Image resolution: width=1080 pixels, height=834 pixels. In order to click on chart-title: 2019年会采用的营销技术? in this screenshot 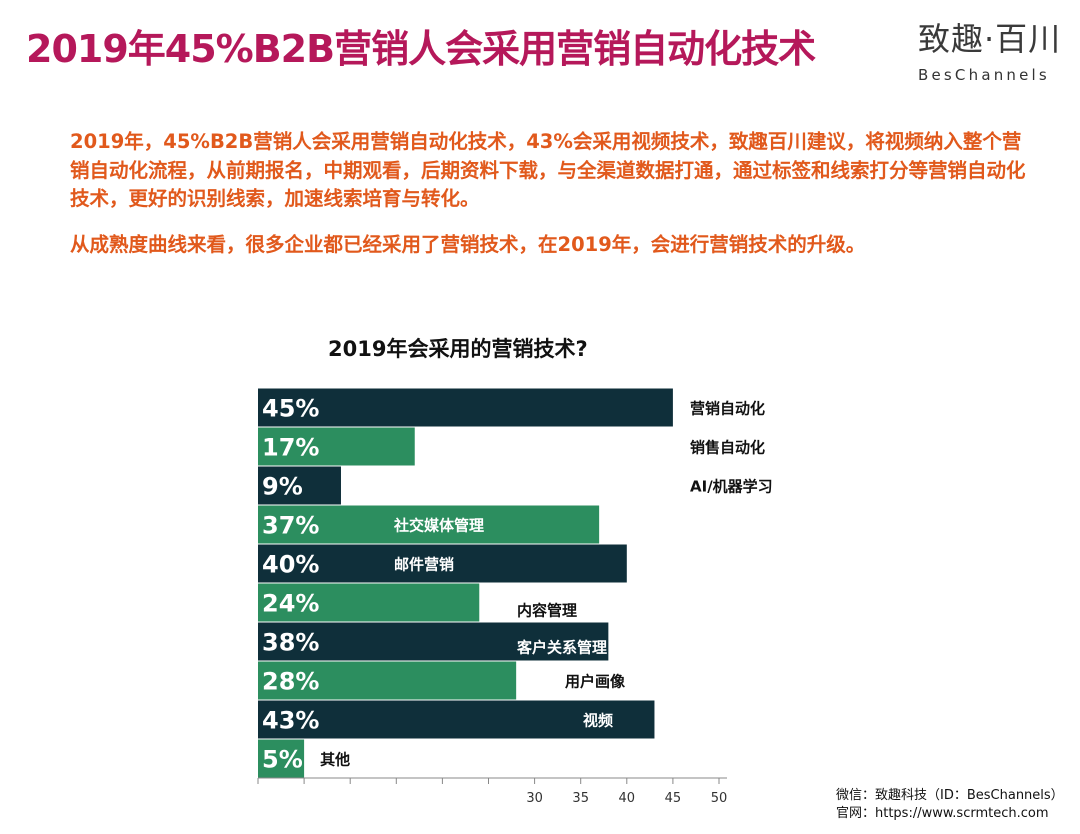, I will do `click(458, 349)`.